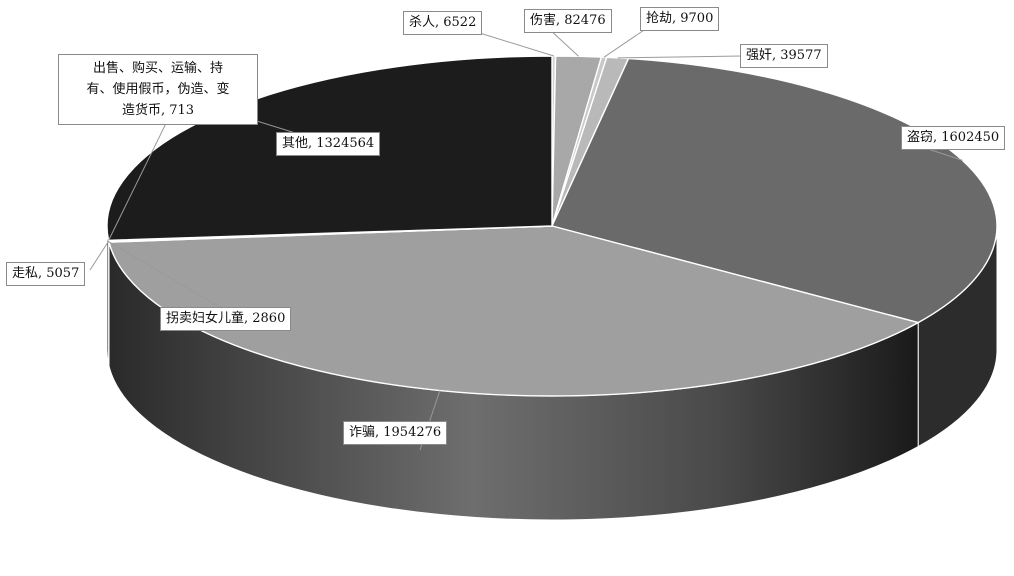  Describe the element at coordinates (167, 276) in the screenshot. I see `leader-line-trafficking` at that location.